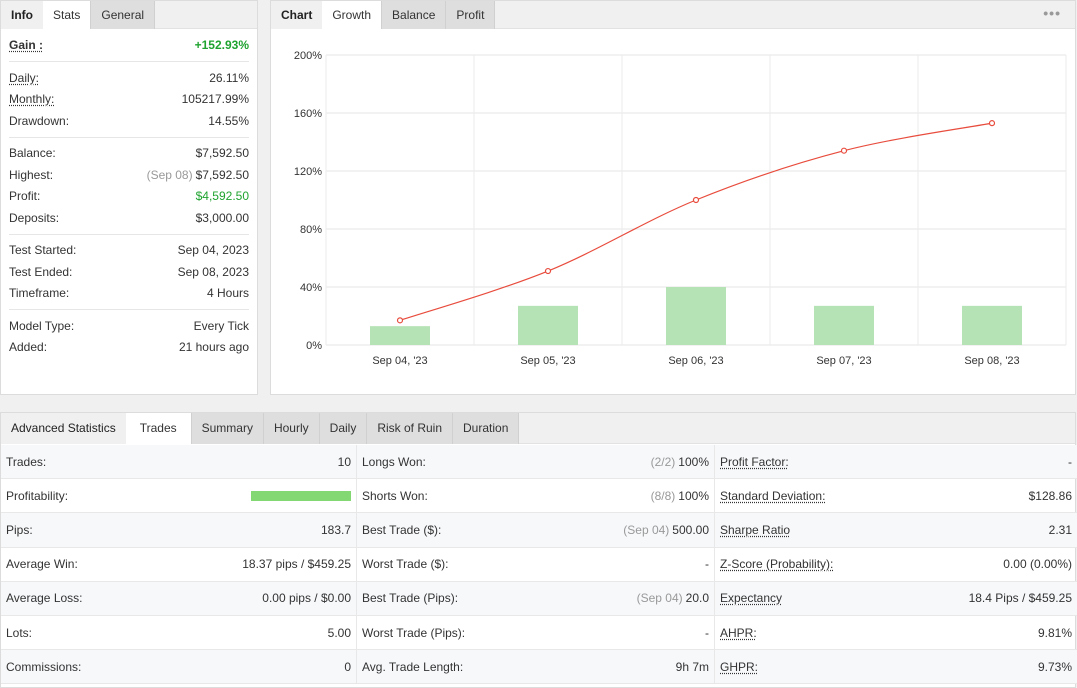  What do you see at coordinates (308, 172) in the screenshot?
I see `y-tick-label: 120%` at bounding box center [308, 172].